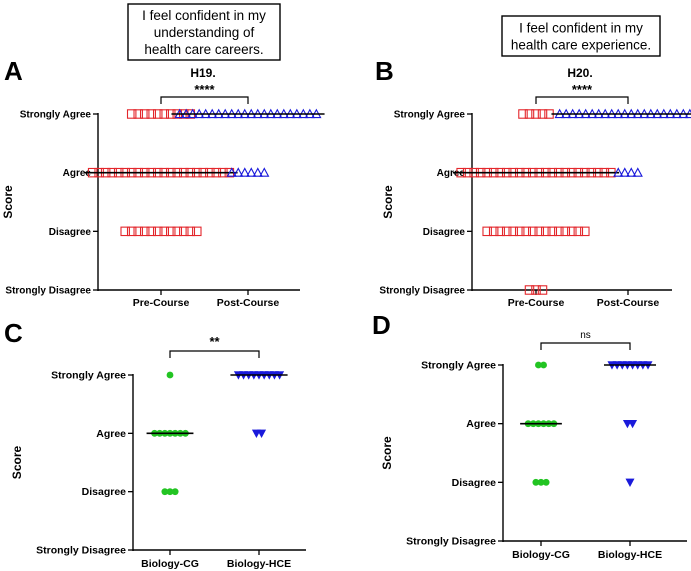  What do you see at coordinates (13, 333) in the screenshot?
I see `panel-letter: C` at bounding box center [13, 333].